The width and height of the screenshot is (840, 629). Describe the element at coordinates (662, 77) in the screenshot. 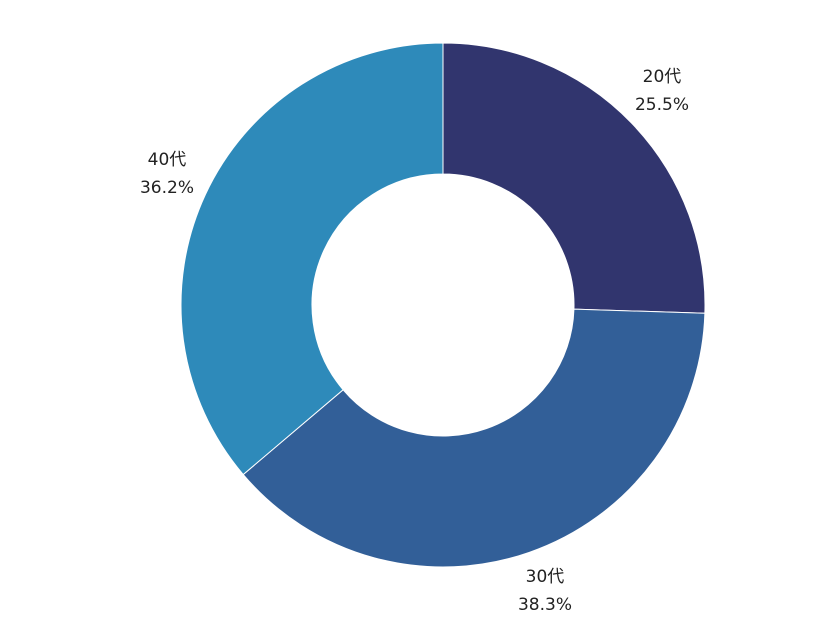

I see `slice-label-0: 20代` at that location.